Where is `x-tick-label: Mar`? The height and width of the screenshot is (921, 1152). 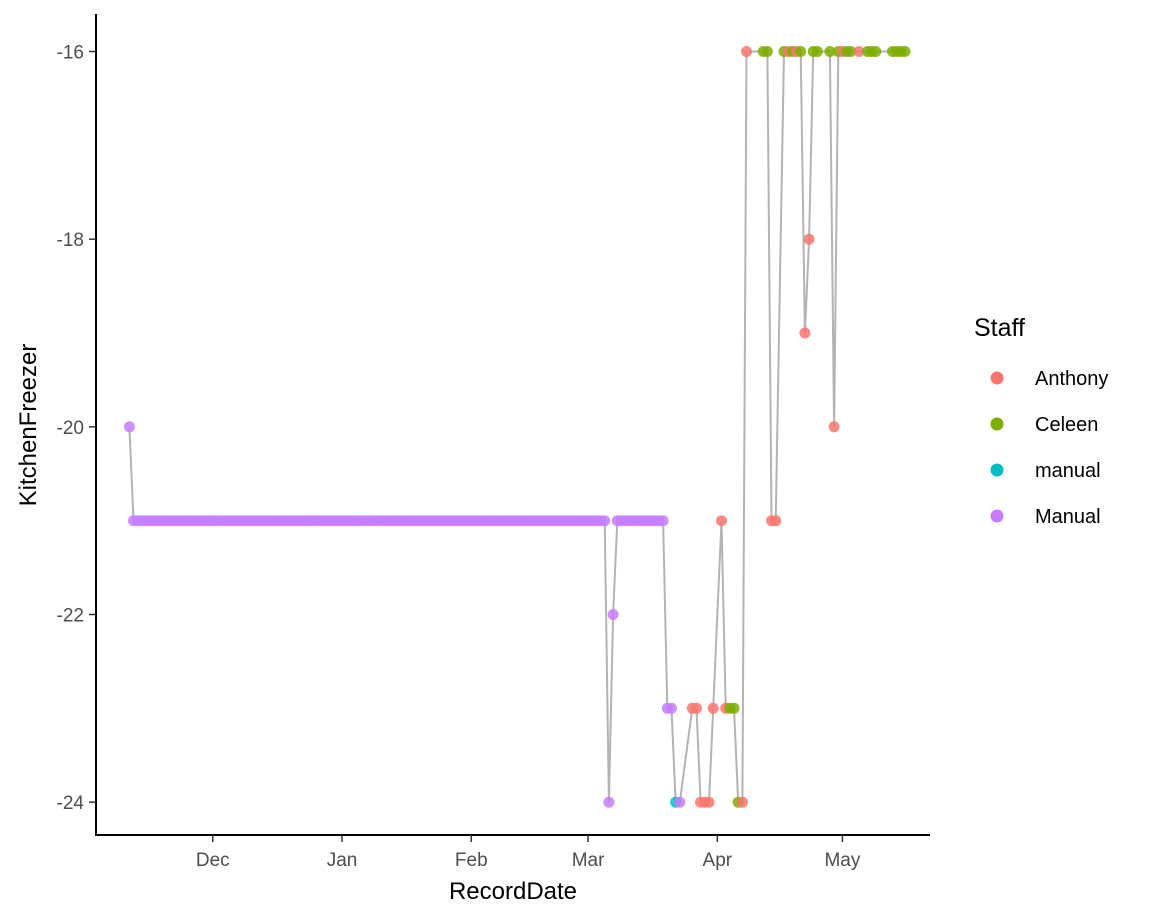 x-tick-label: Mar is located at coordinates (588, 860).